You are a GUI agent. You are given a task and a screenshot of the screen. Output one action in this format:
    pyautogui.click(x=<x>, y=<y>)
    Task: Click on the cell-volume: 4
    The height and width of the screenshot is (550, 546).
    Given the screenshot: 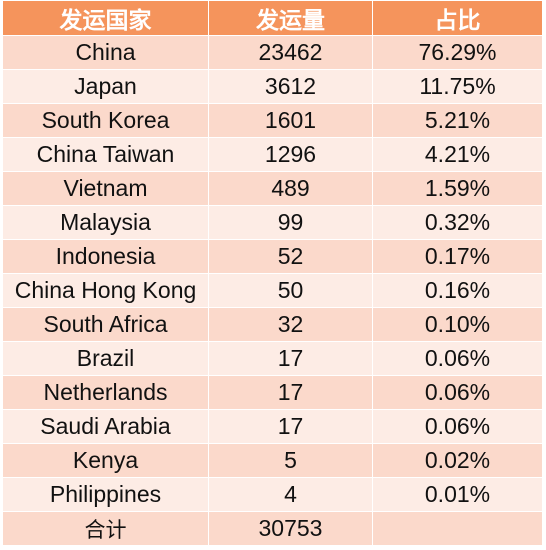 What is the action you would take?
    pyautogui.click(x=290, y=494)
    